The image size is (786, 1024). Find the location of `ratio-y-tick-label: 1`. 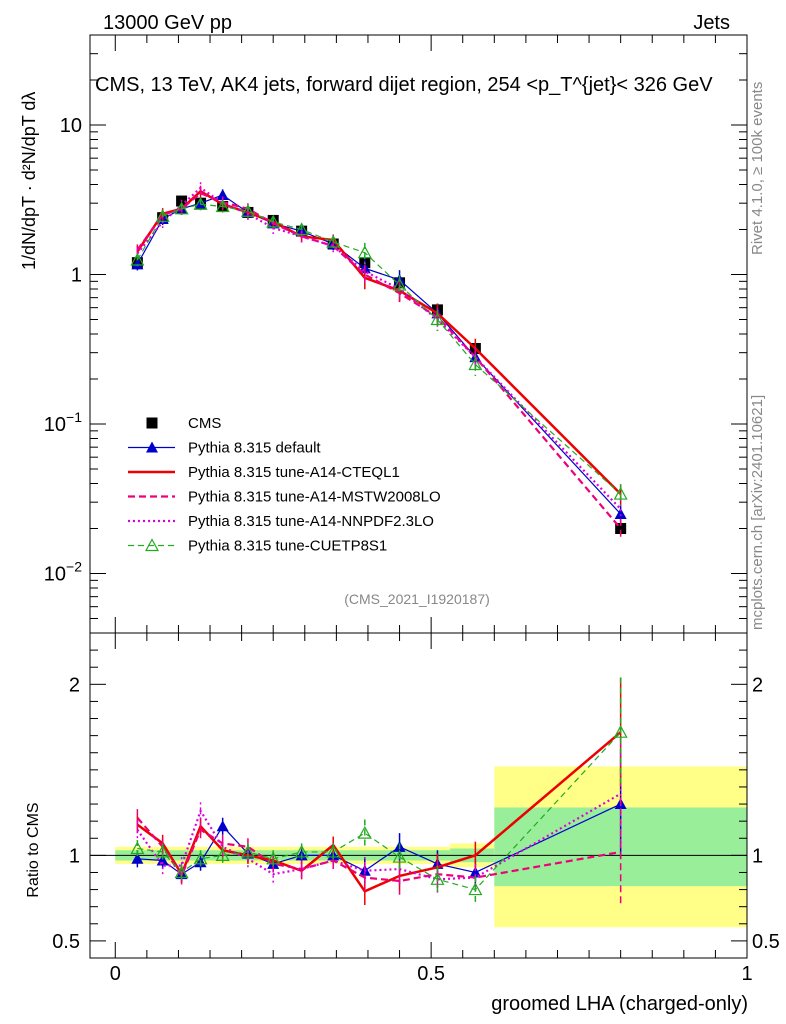

ratio-y-tick-label: 1 is located at coordinates (74, 856).